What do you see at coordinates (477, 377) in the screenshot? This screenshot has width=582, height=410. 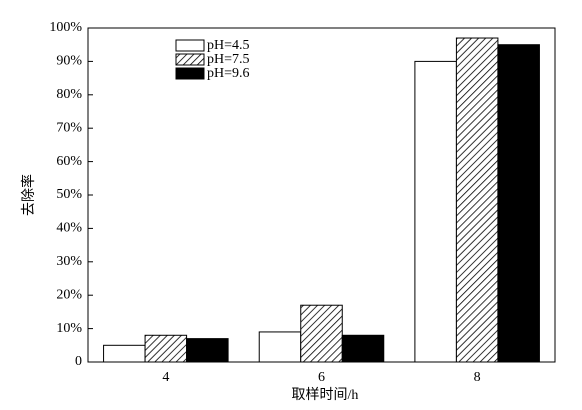 I see `x-tick-label: 8` at bounding box center [477, 377].